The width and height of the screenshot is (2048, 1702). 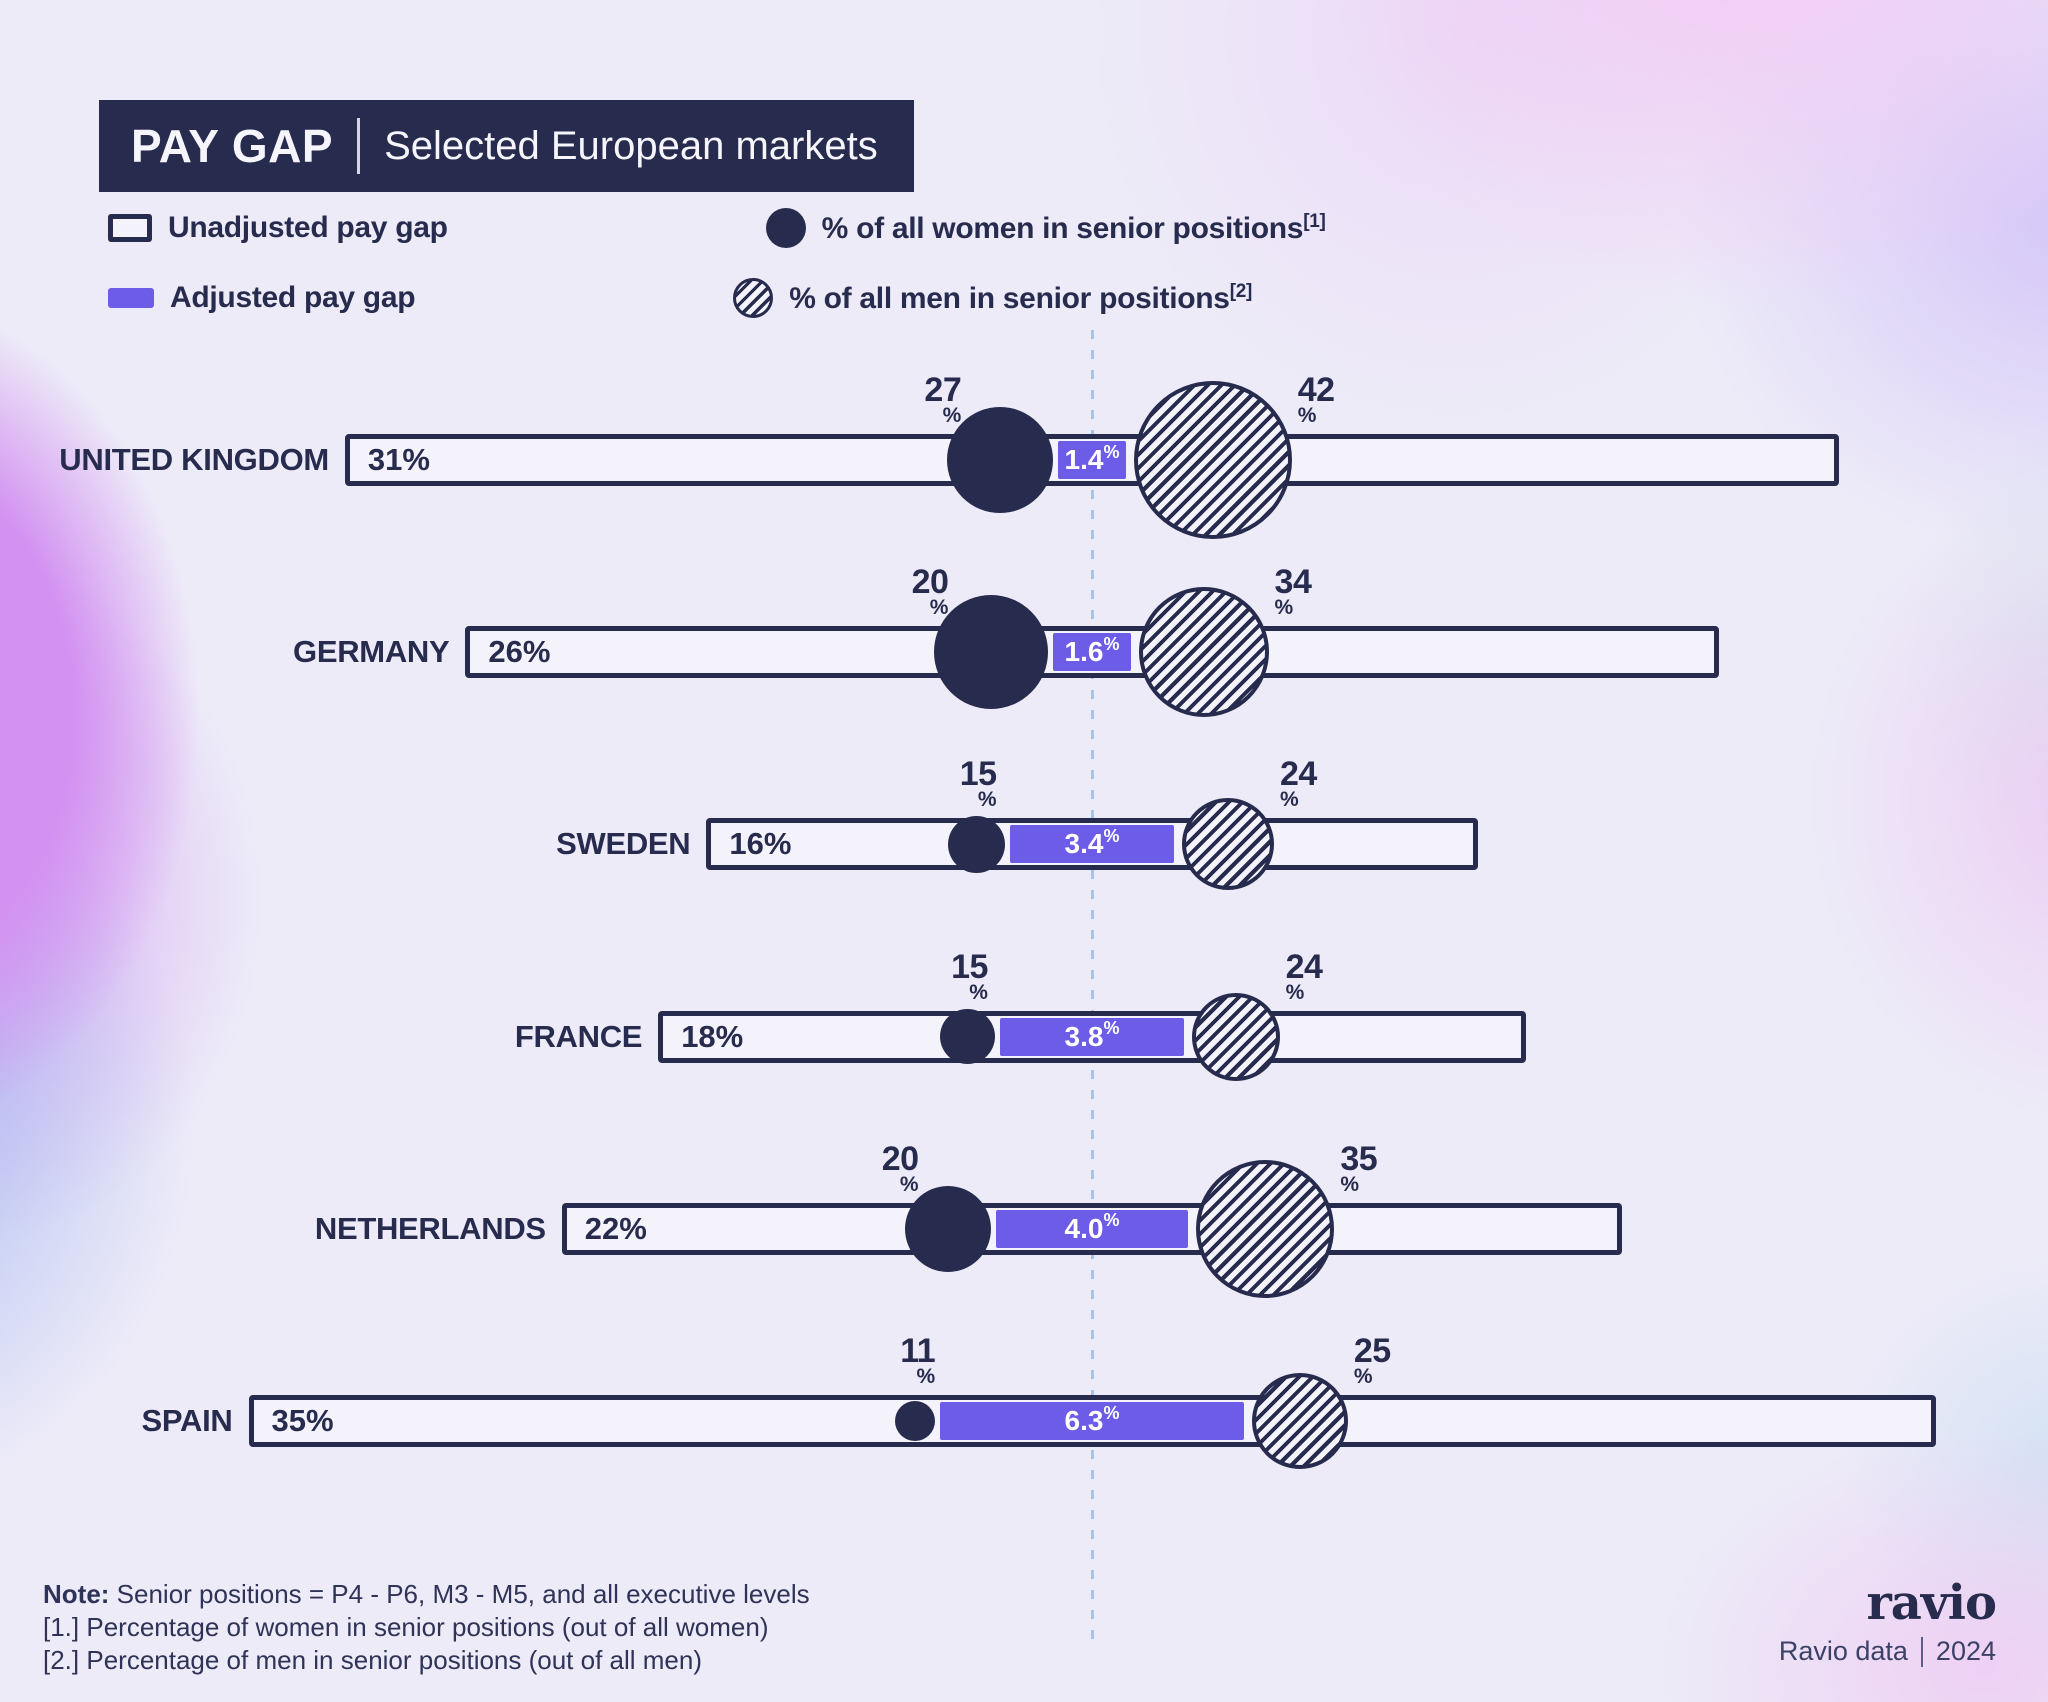 I want to click on ravio-logo: ravio, so click(x=1931, y=1603).